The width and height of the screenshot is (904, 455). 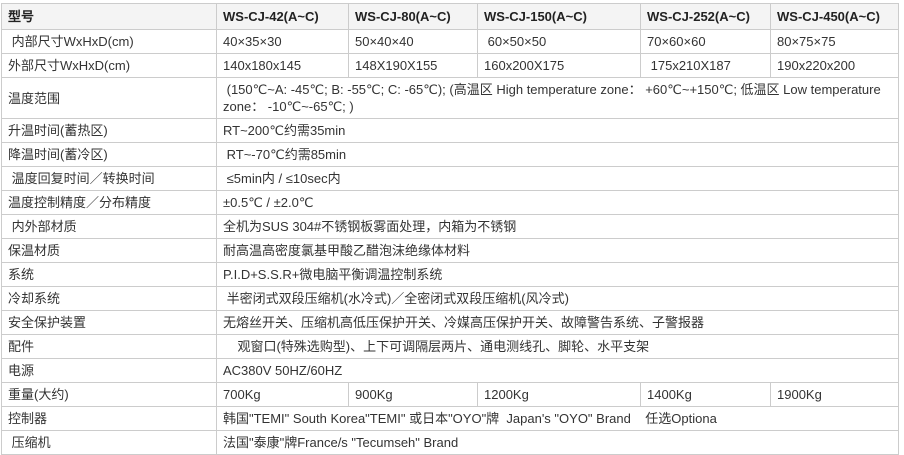 I want to click on cell-outer-size-3: 160x200X175, so click(x=559, y=65).